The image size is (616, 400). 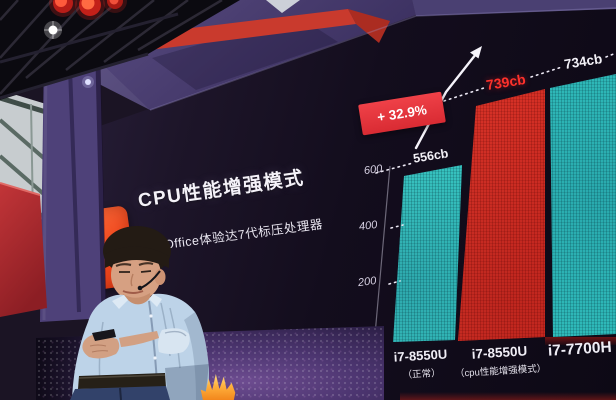 What do you see at coordinates (580, 341) in the screenshot?
I see `screen-red-glow` at bounding box center [580, 341].